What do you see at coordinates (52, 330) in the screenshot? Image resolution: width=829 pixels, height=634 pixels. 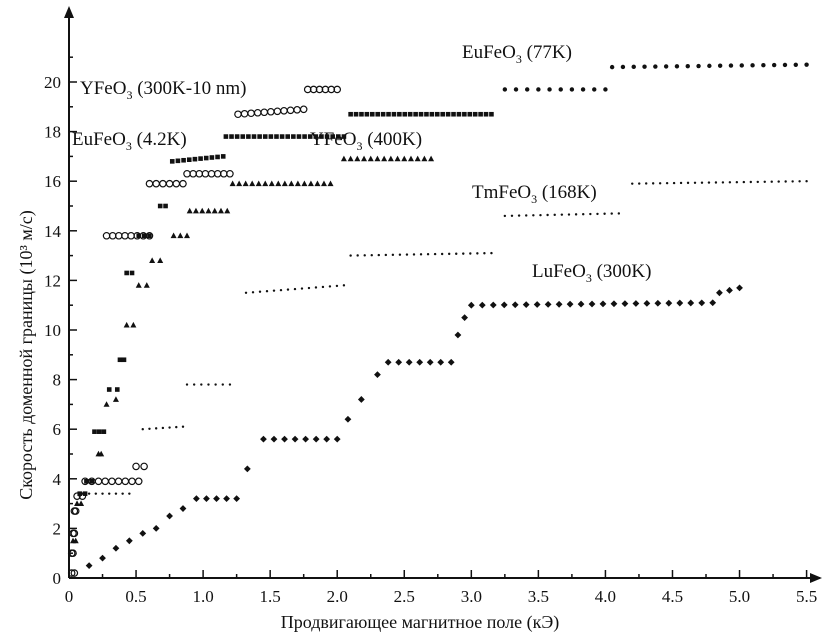 I see `y-tick-label: 10` at bounding box center [52, 330].